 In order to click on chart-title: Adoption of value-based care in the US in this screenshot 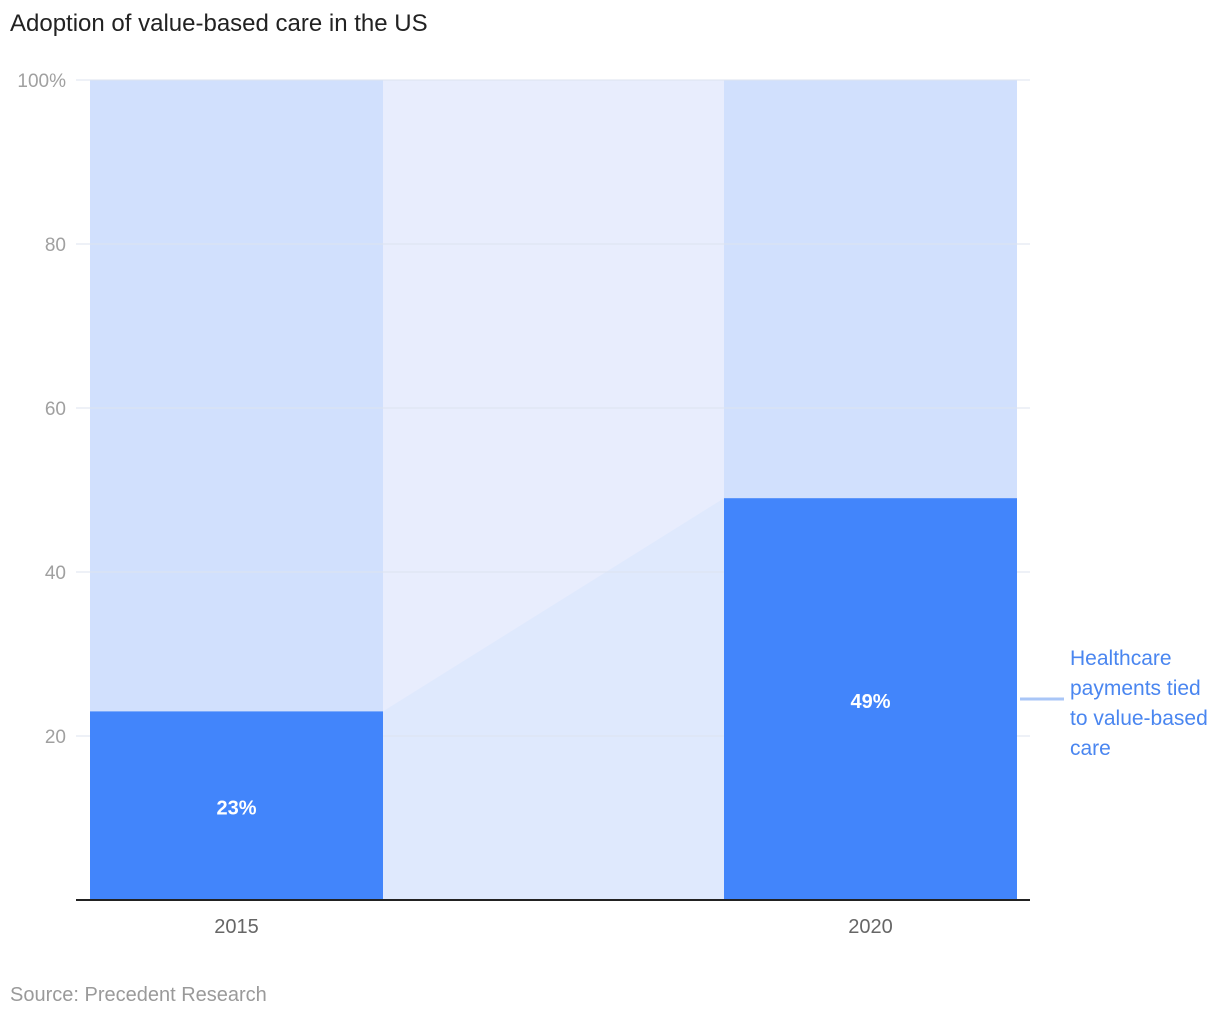, I will do `click(219, 23)`.